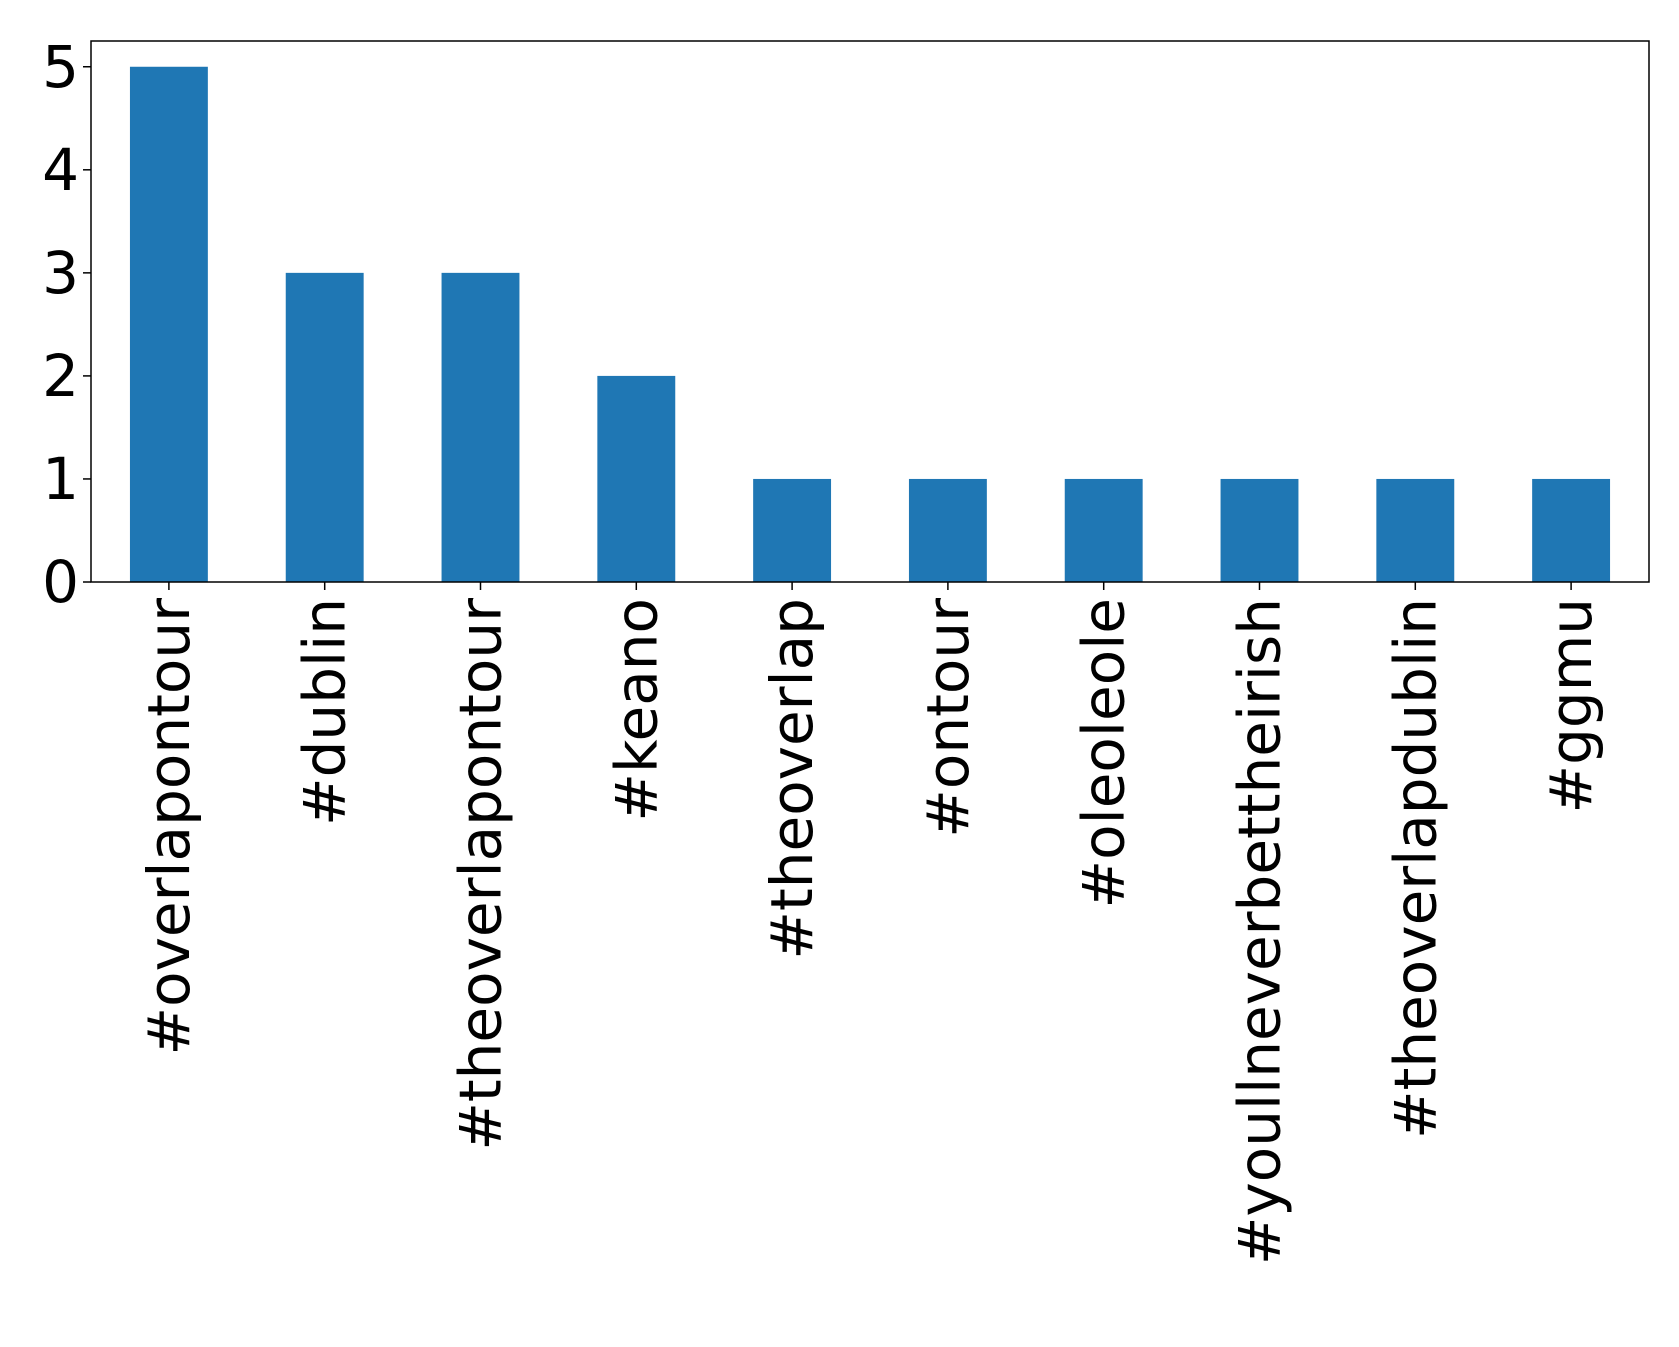 This screenshot has height=1347, width=1679. I want to click on x-tick-label-3: #keano, so click(636, 710).